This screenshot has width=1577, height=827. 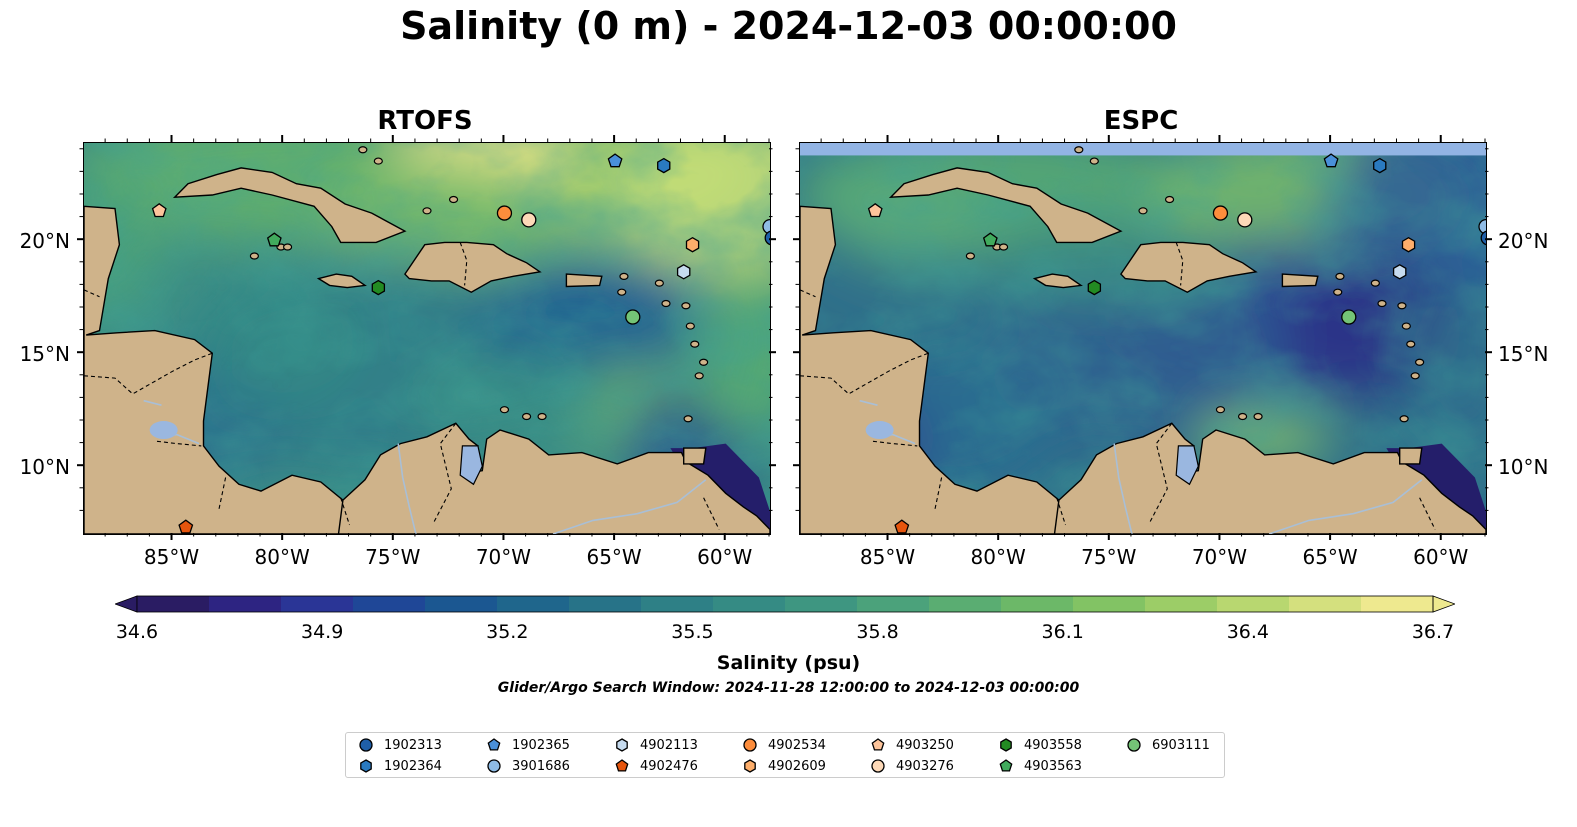 I want to click on legend-label: 4902476, so click(x=669, y=766).